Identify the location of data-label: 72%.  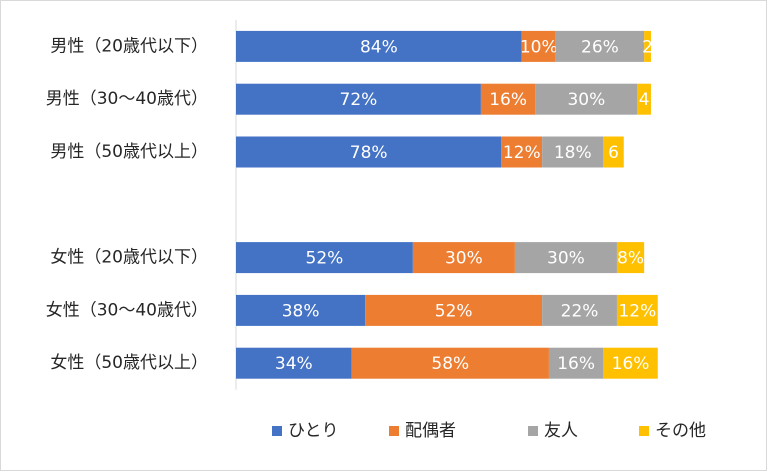
(359, 100).